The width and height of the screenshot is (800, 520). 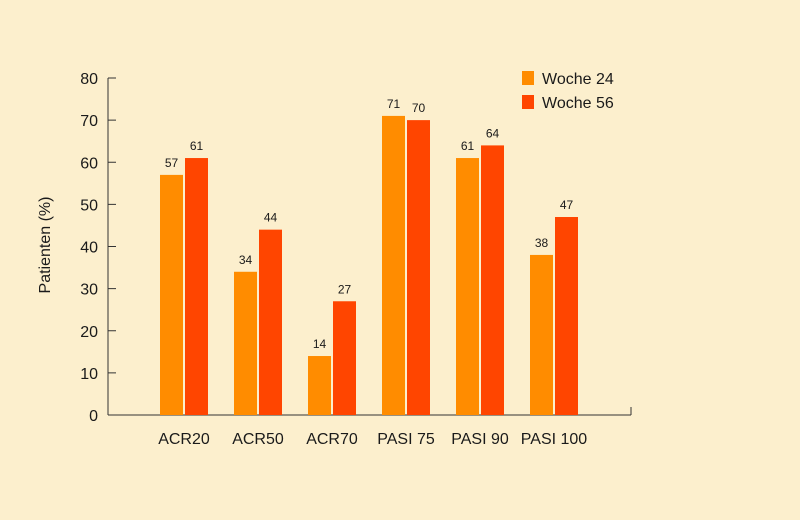 What do you see at coordinates (394, 104) in the screenshot?
I see `bar-value-label: 71` at bounding box center [394, 104].